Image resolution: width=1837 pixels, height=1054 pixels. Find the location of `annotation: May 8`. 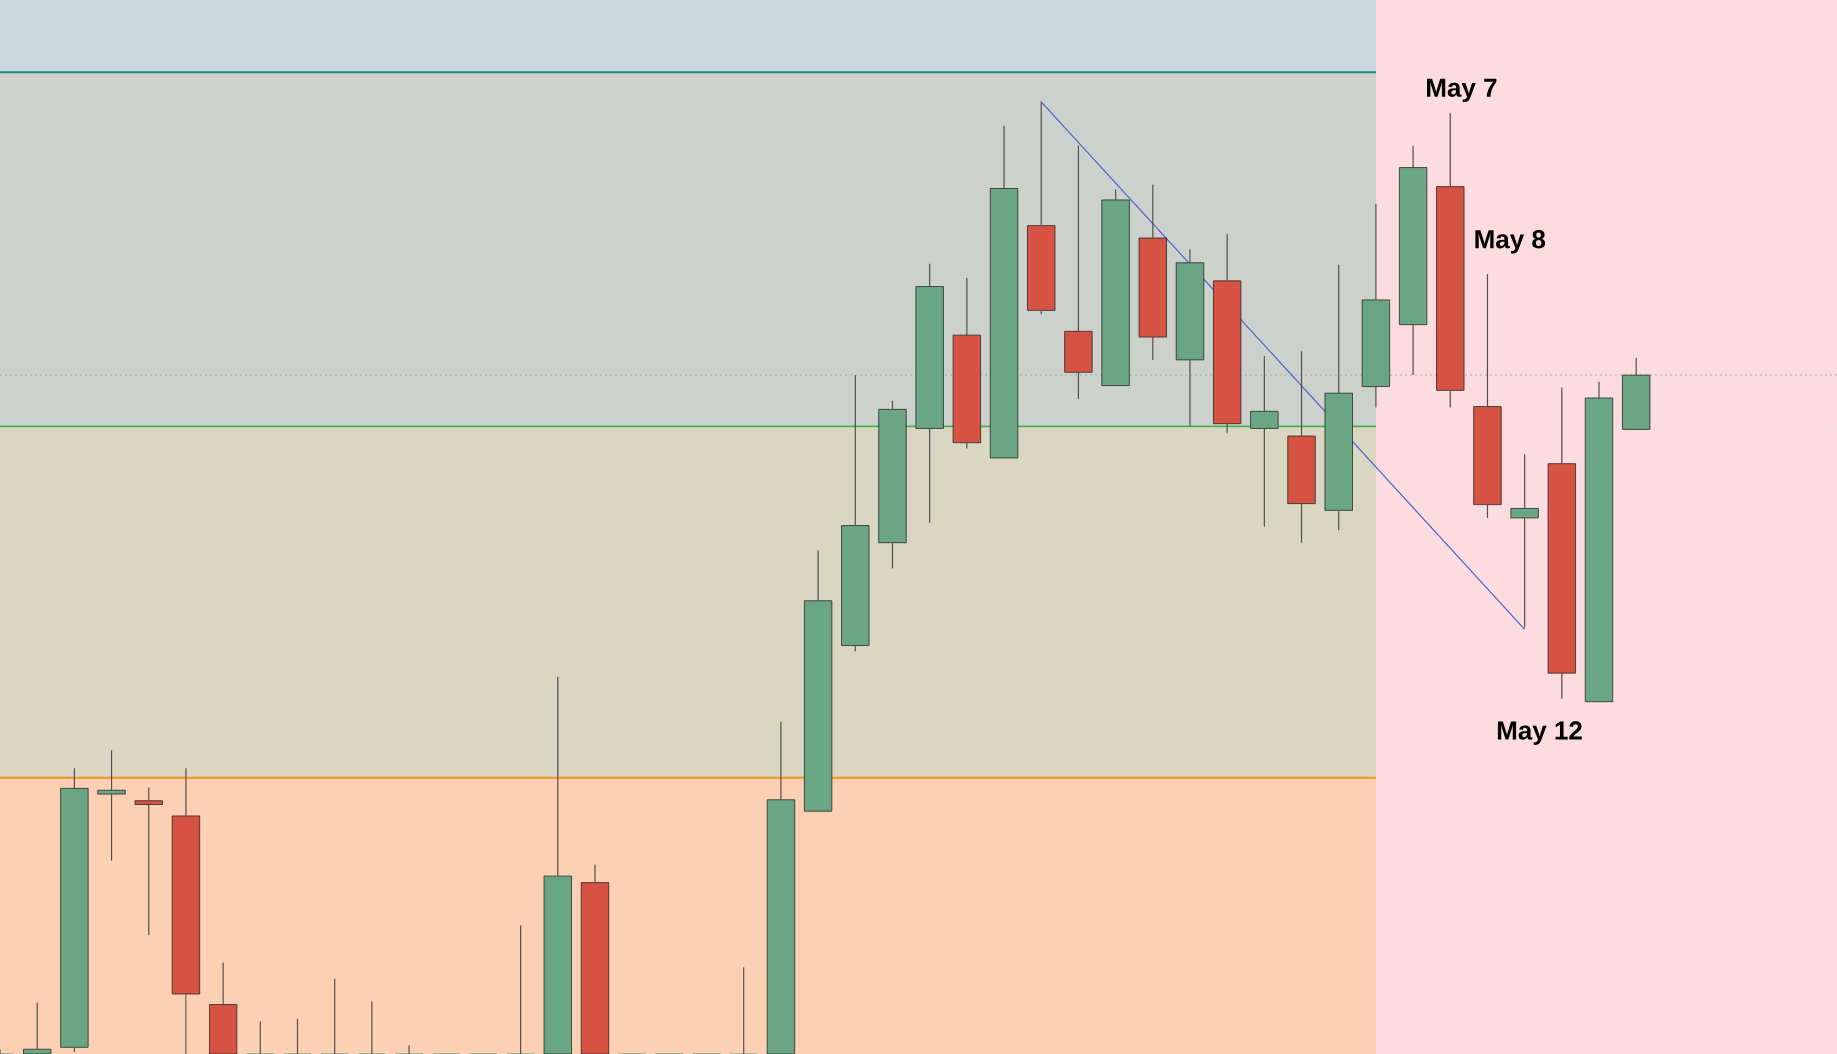

annotation: May 8 is located at coordinates (1510, 242).